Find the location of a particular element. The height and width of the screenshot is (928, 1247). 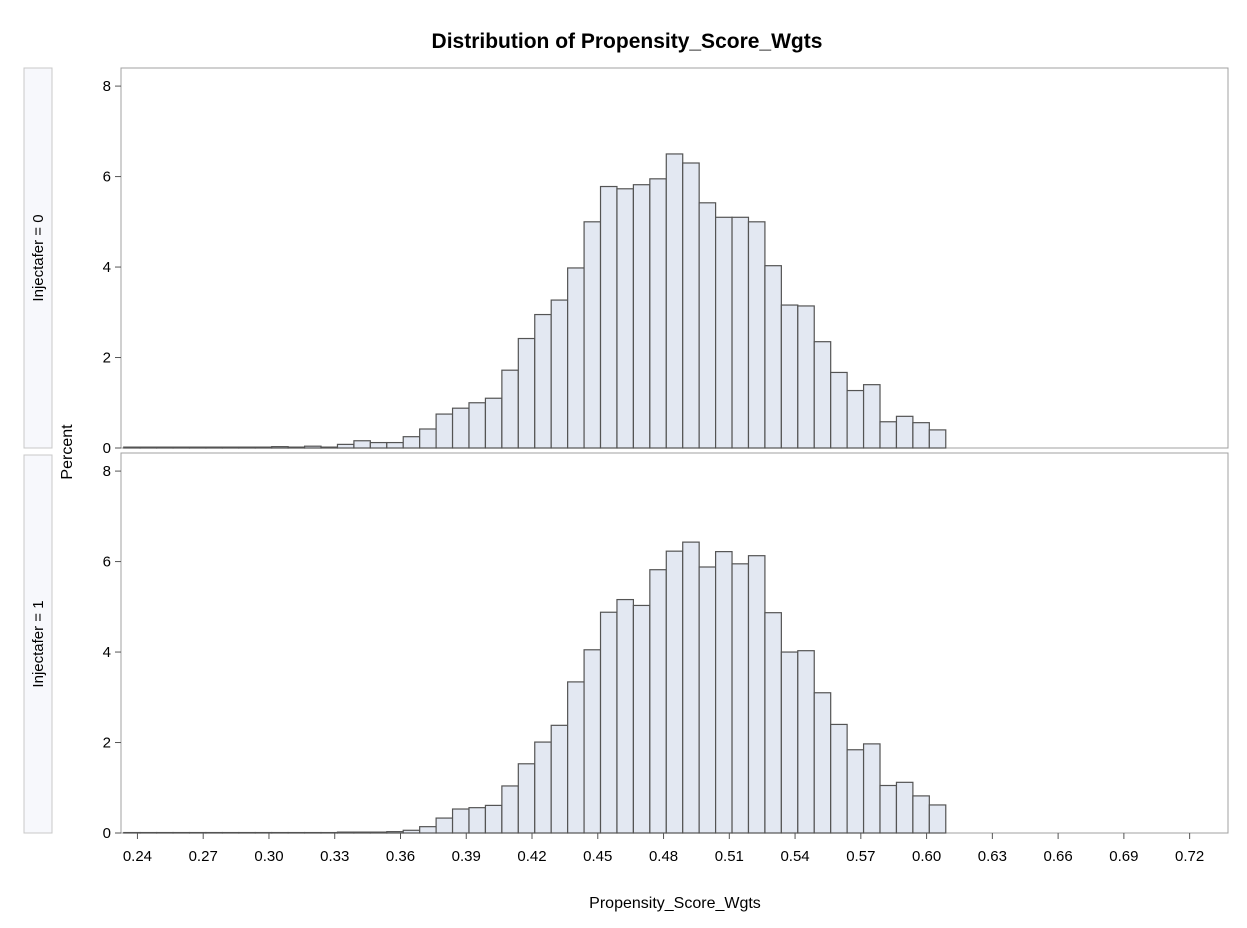

x-tick-label: 0.24 is located at coordinates (137, 856).